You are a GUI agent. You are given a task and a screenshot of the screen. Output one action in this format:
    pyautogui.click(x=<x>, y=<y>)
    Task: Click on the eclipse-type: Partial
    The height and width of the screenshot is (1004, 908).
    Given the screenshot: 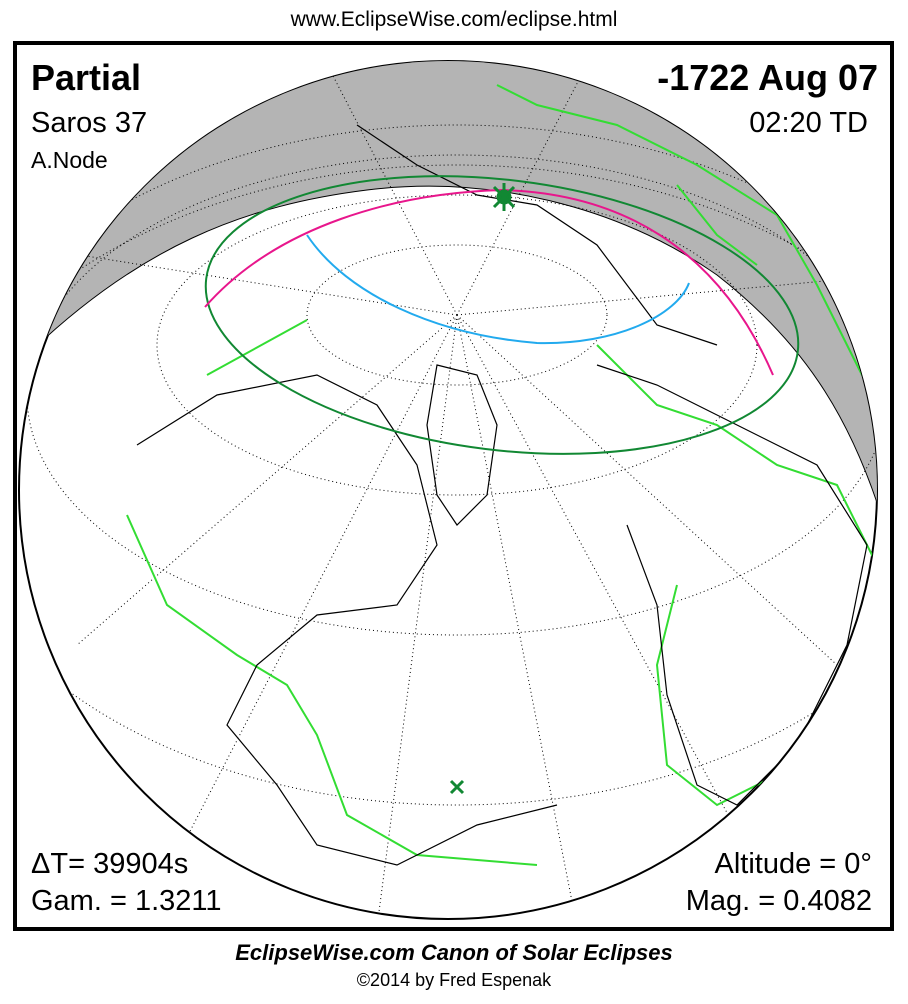 What is the action you would take?
    pyautogui.click(x=86, y=77)
    